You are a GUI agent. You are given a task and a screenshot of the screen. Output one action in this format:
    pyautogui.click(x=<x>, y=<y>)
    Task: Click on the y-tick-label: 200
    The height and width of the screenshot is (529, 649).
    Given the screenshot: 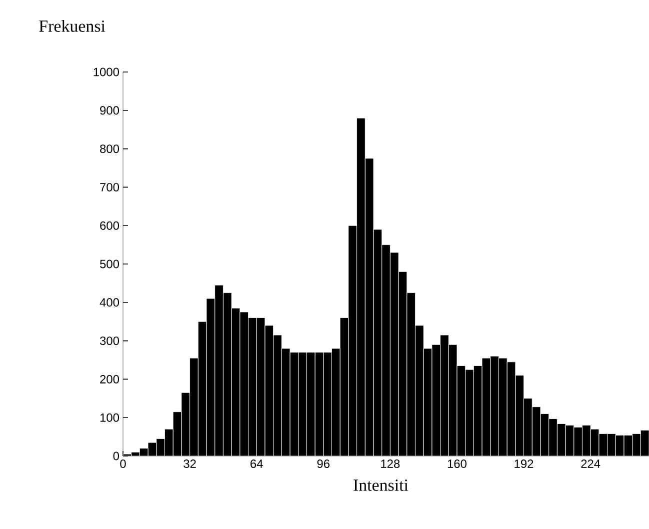 What is the action you would take?
    pyautogui.click(x=110, y=379)
    